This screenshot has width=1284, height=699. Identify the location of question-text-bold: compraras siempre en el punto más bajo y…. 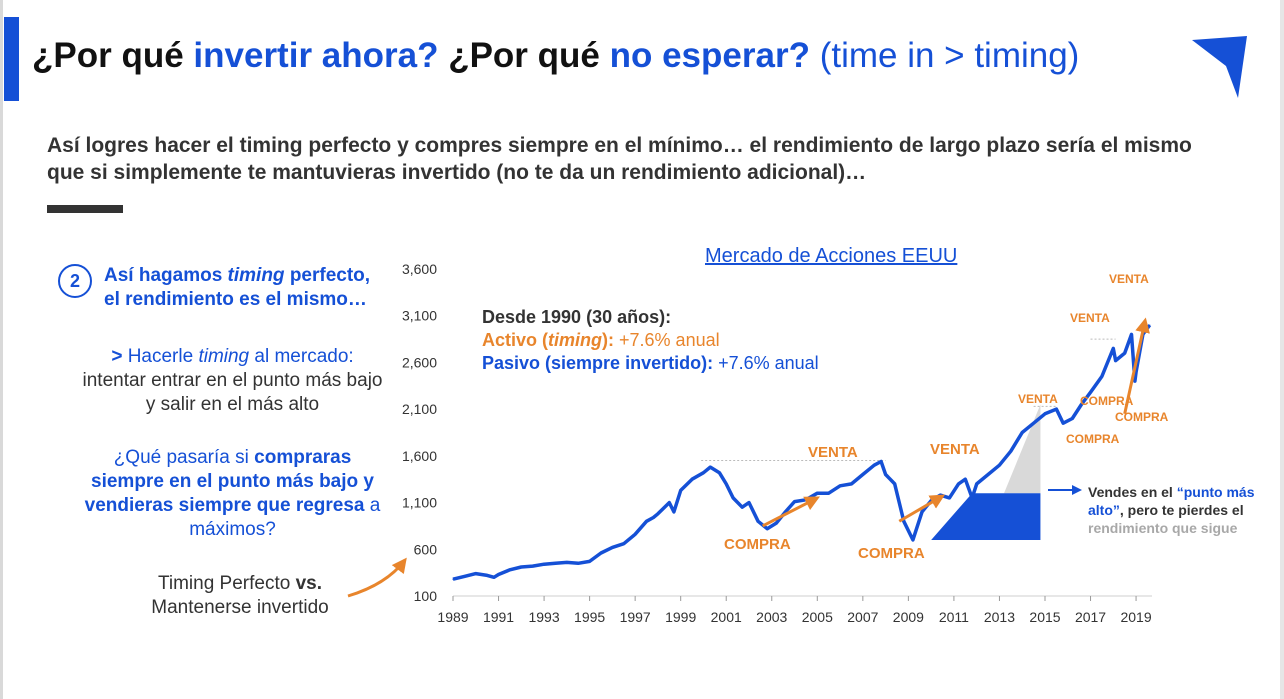
(229, 481).